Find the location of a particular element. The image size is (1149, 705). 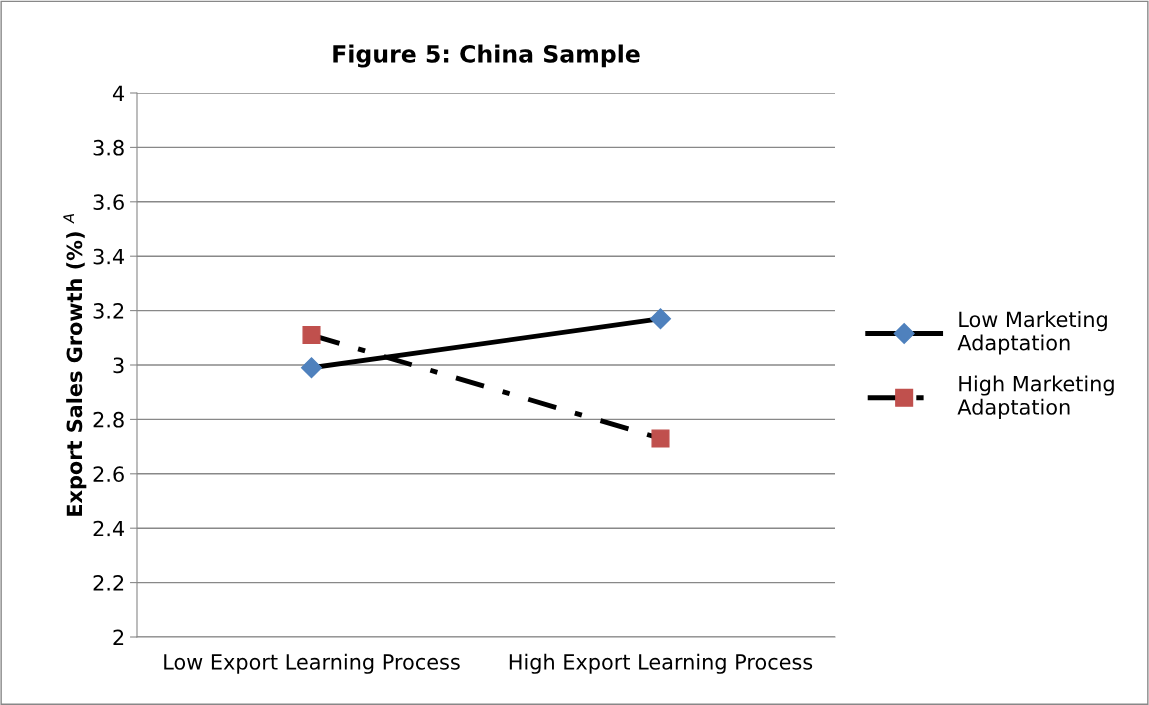

x-tick-label: High Export Learning Process is located at coordinates (661, 663).